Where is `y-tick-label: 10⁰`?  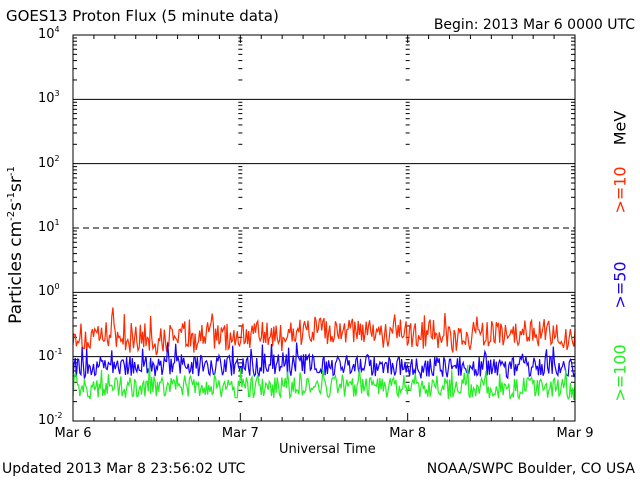 y-tick-label: 10⁰ is located at coordinates (49, 291).